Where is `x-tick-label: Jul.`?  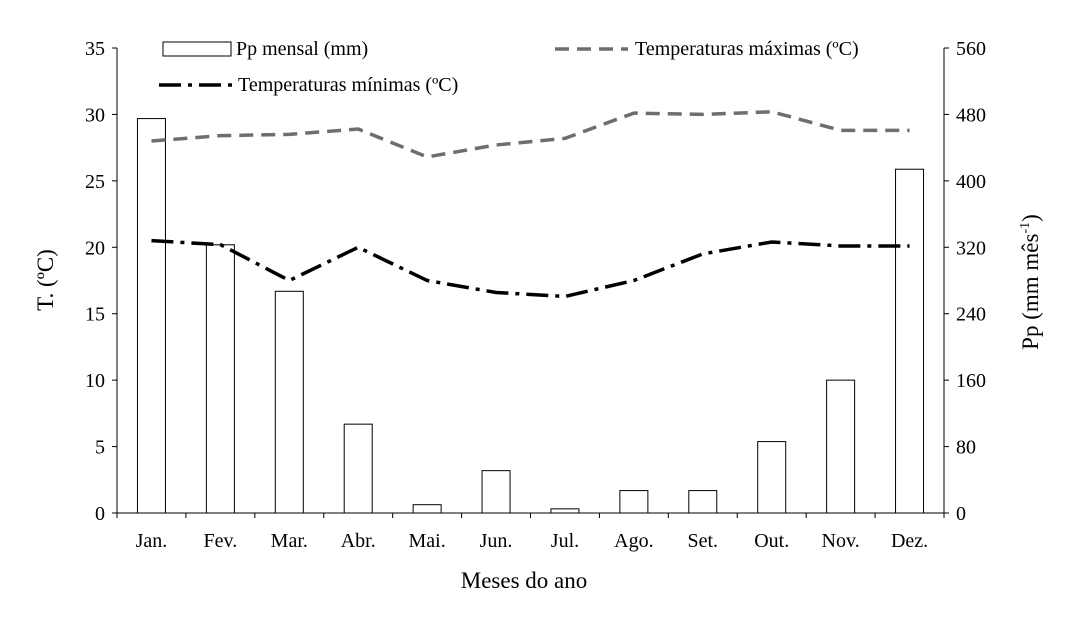
x-tick-label: Jul. is located at coordinates (565, 541).